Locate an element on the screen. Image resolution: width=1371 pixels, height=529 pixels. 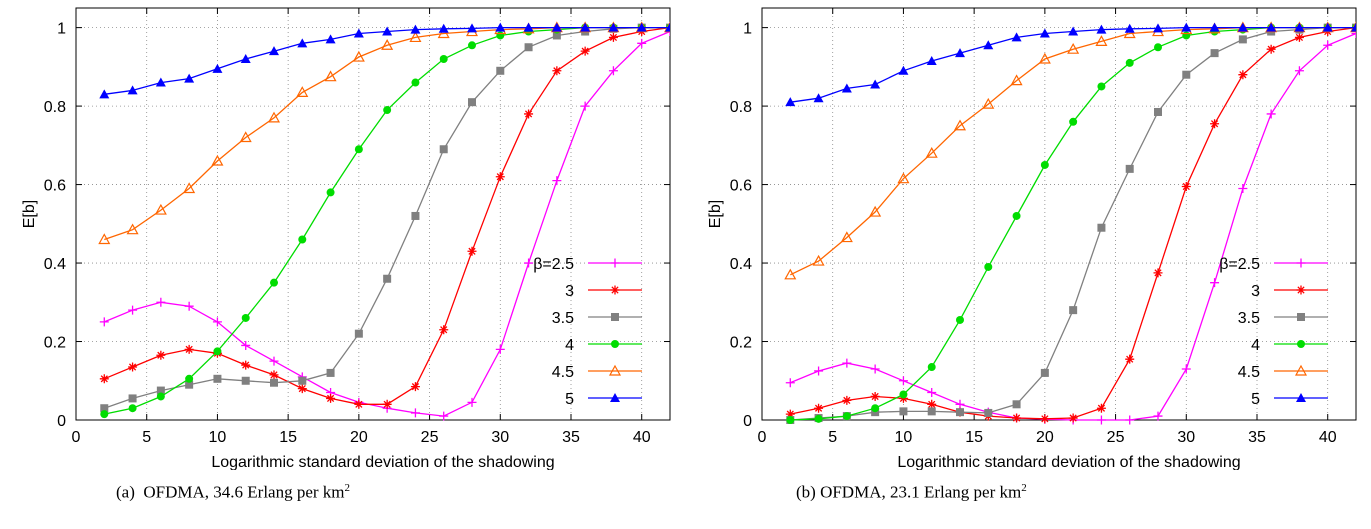
chart-a-legend-label-4: 4 is located at coordinates (569, 345).